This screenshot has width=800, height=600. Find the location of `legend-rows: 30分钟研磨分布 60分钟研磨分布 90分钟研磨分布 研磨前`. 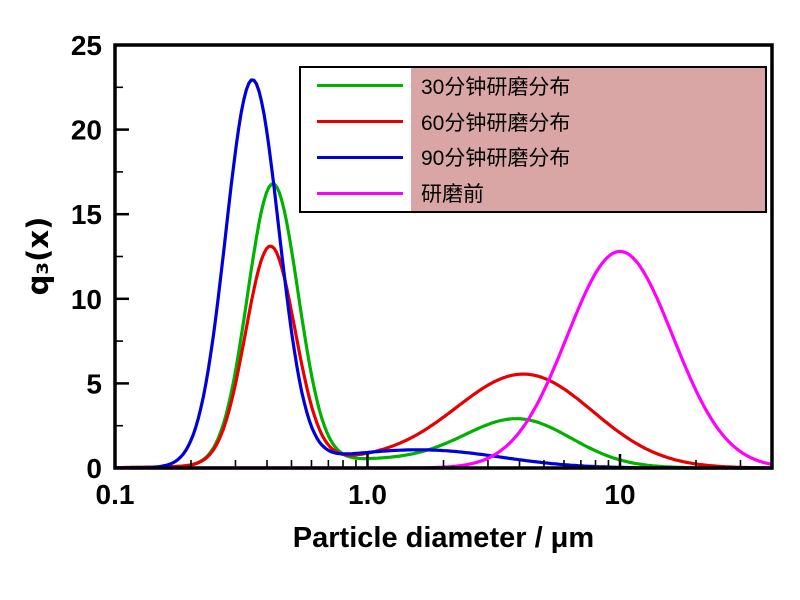

legend-rows: 30分钟研磨分布 60分钟研磨分布 90分钟研磨分布 研磨前 is located at coordinates (533, 139).